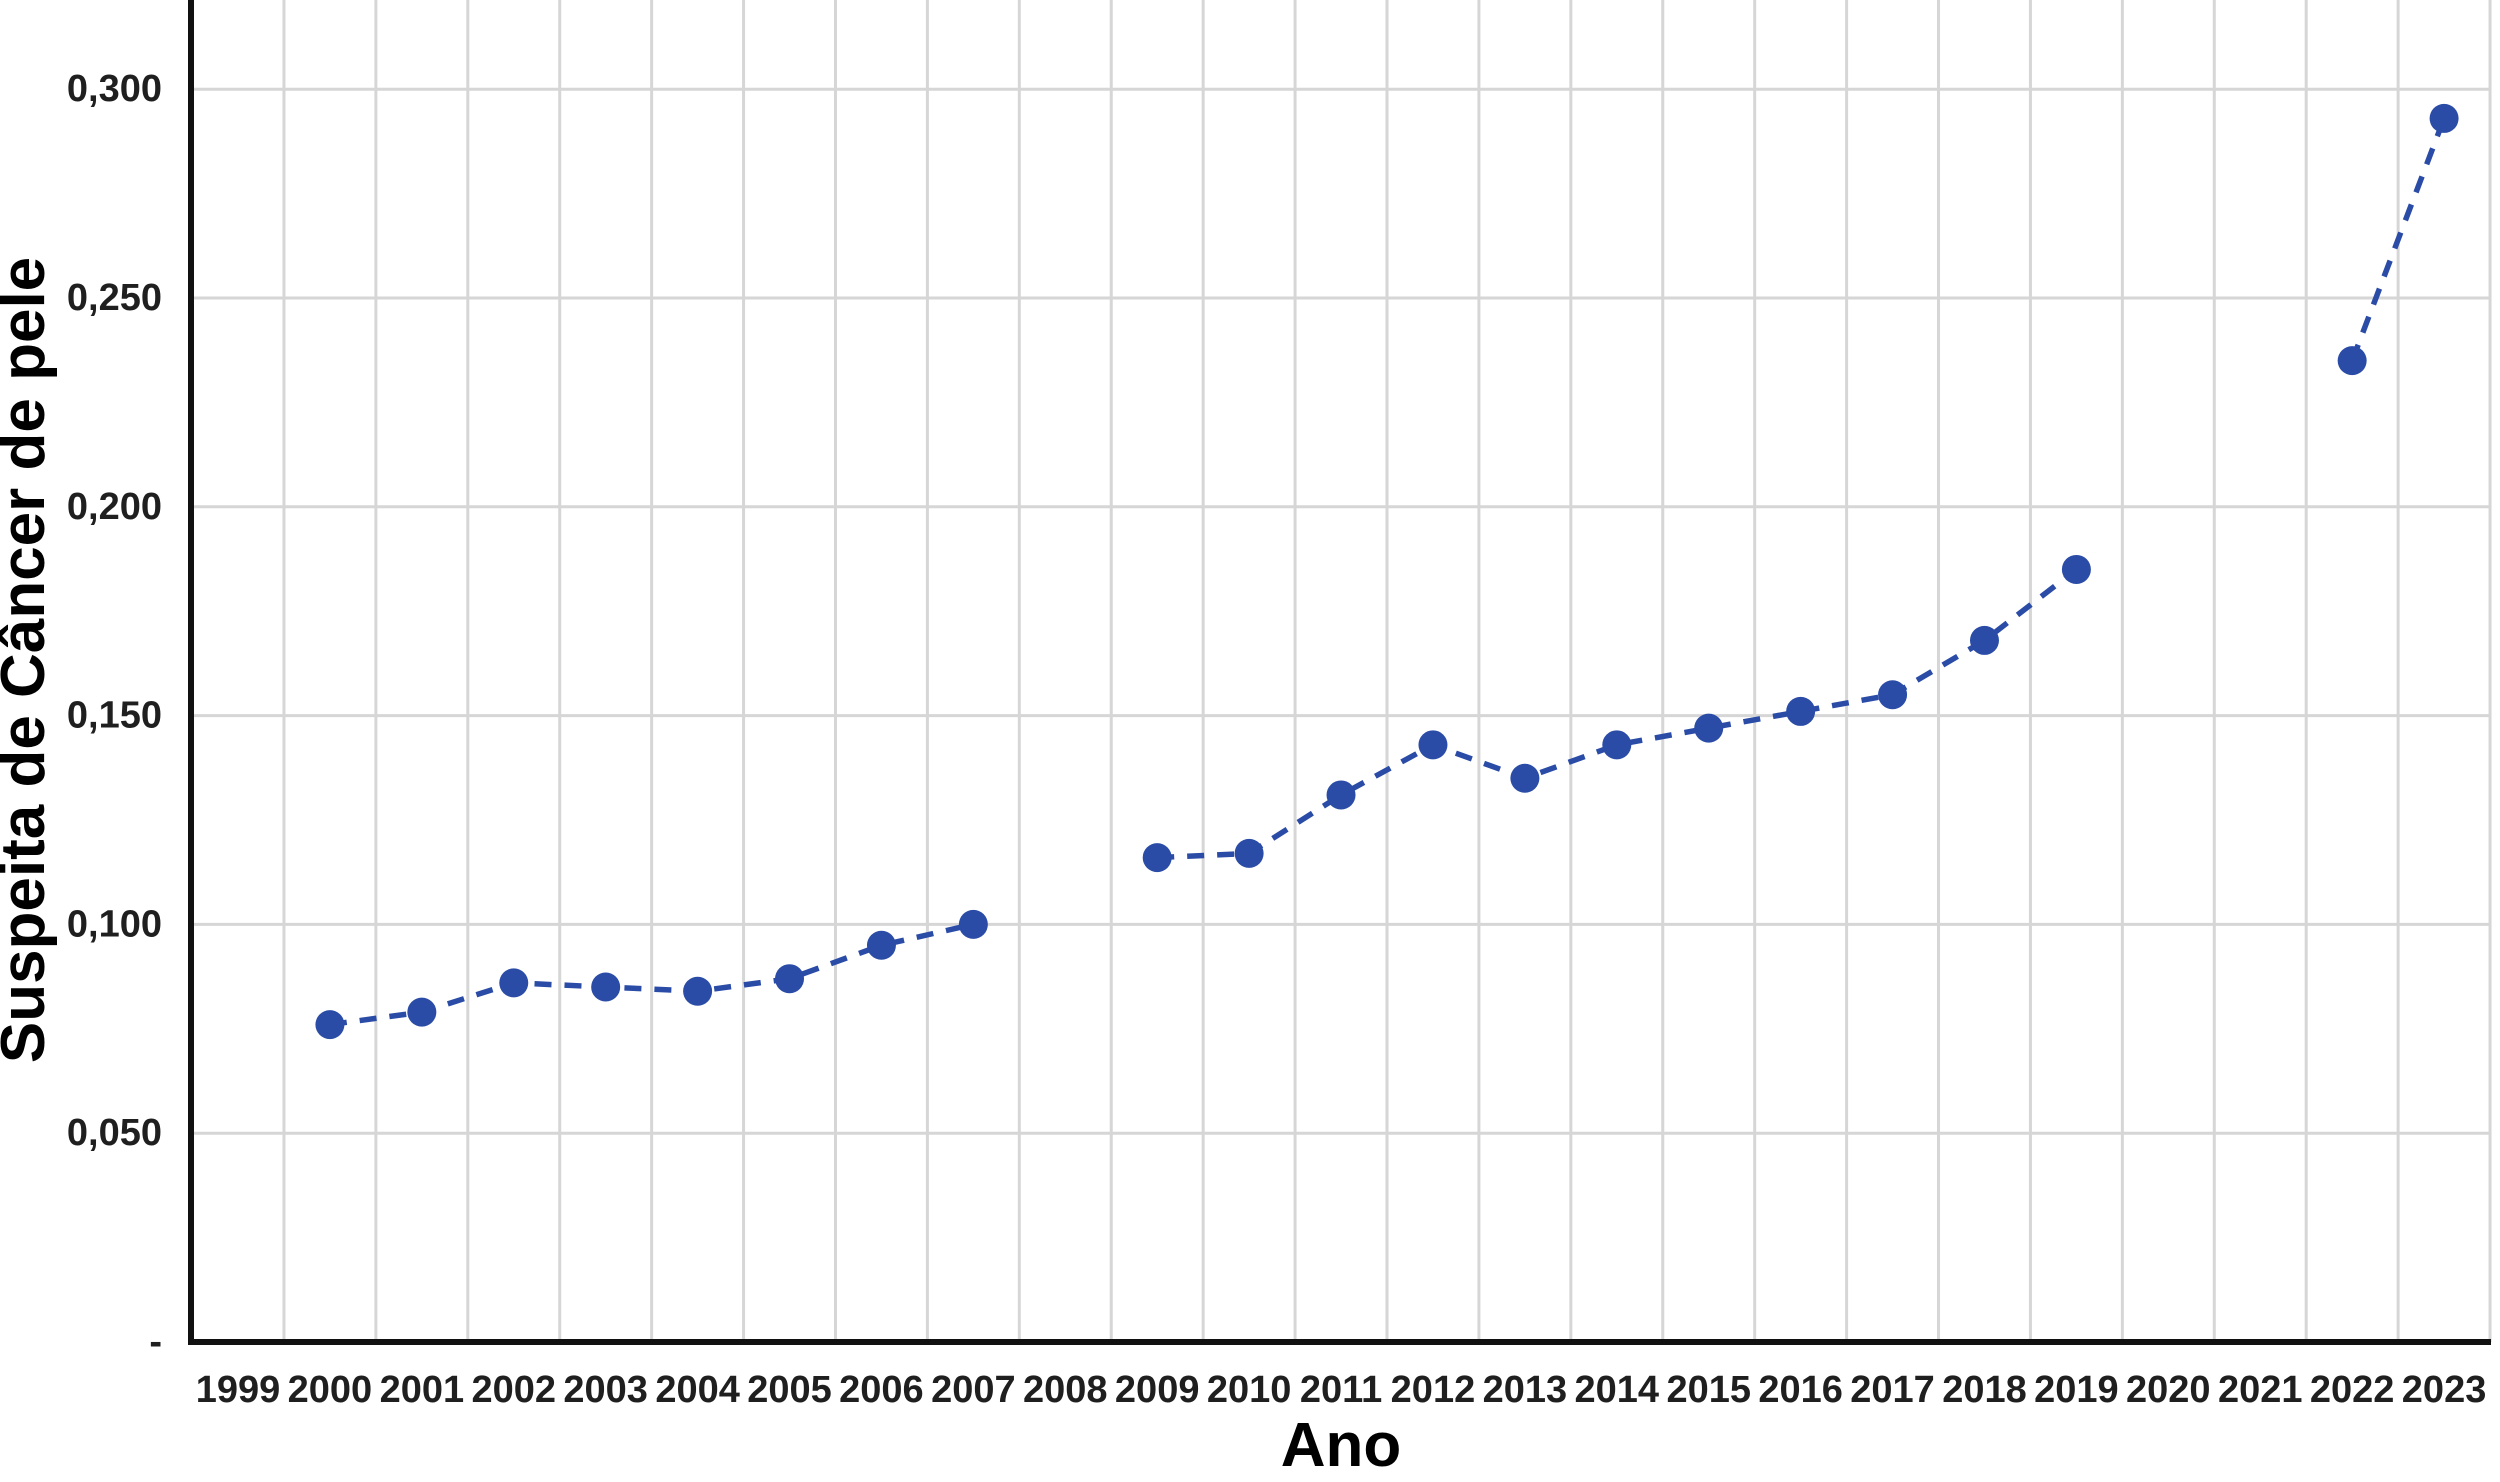 The image size is (2500, 1482). I want to click on x-tick-label: 2006, so click(881, 1390).